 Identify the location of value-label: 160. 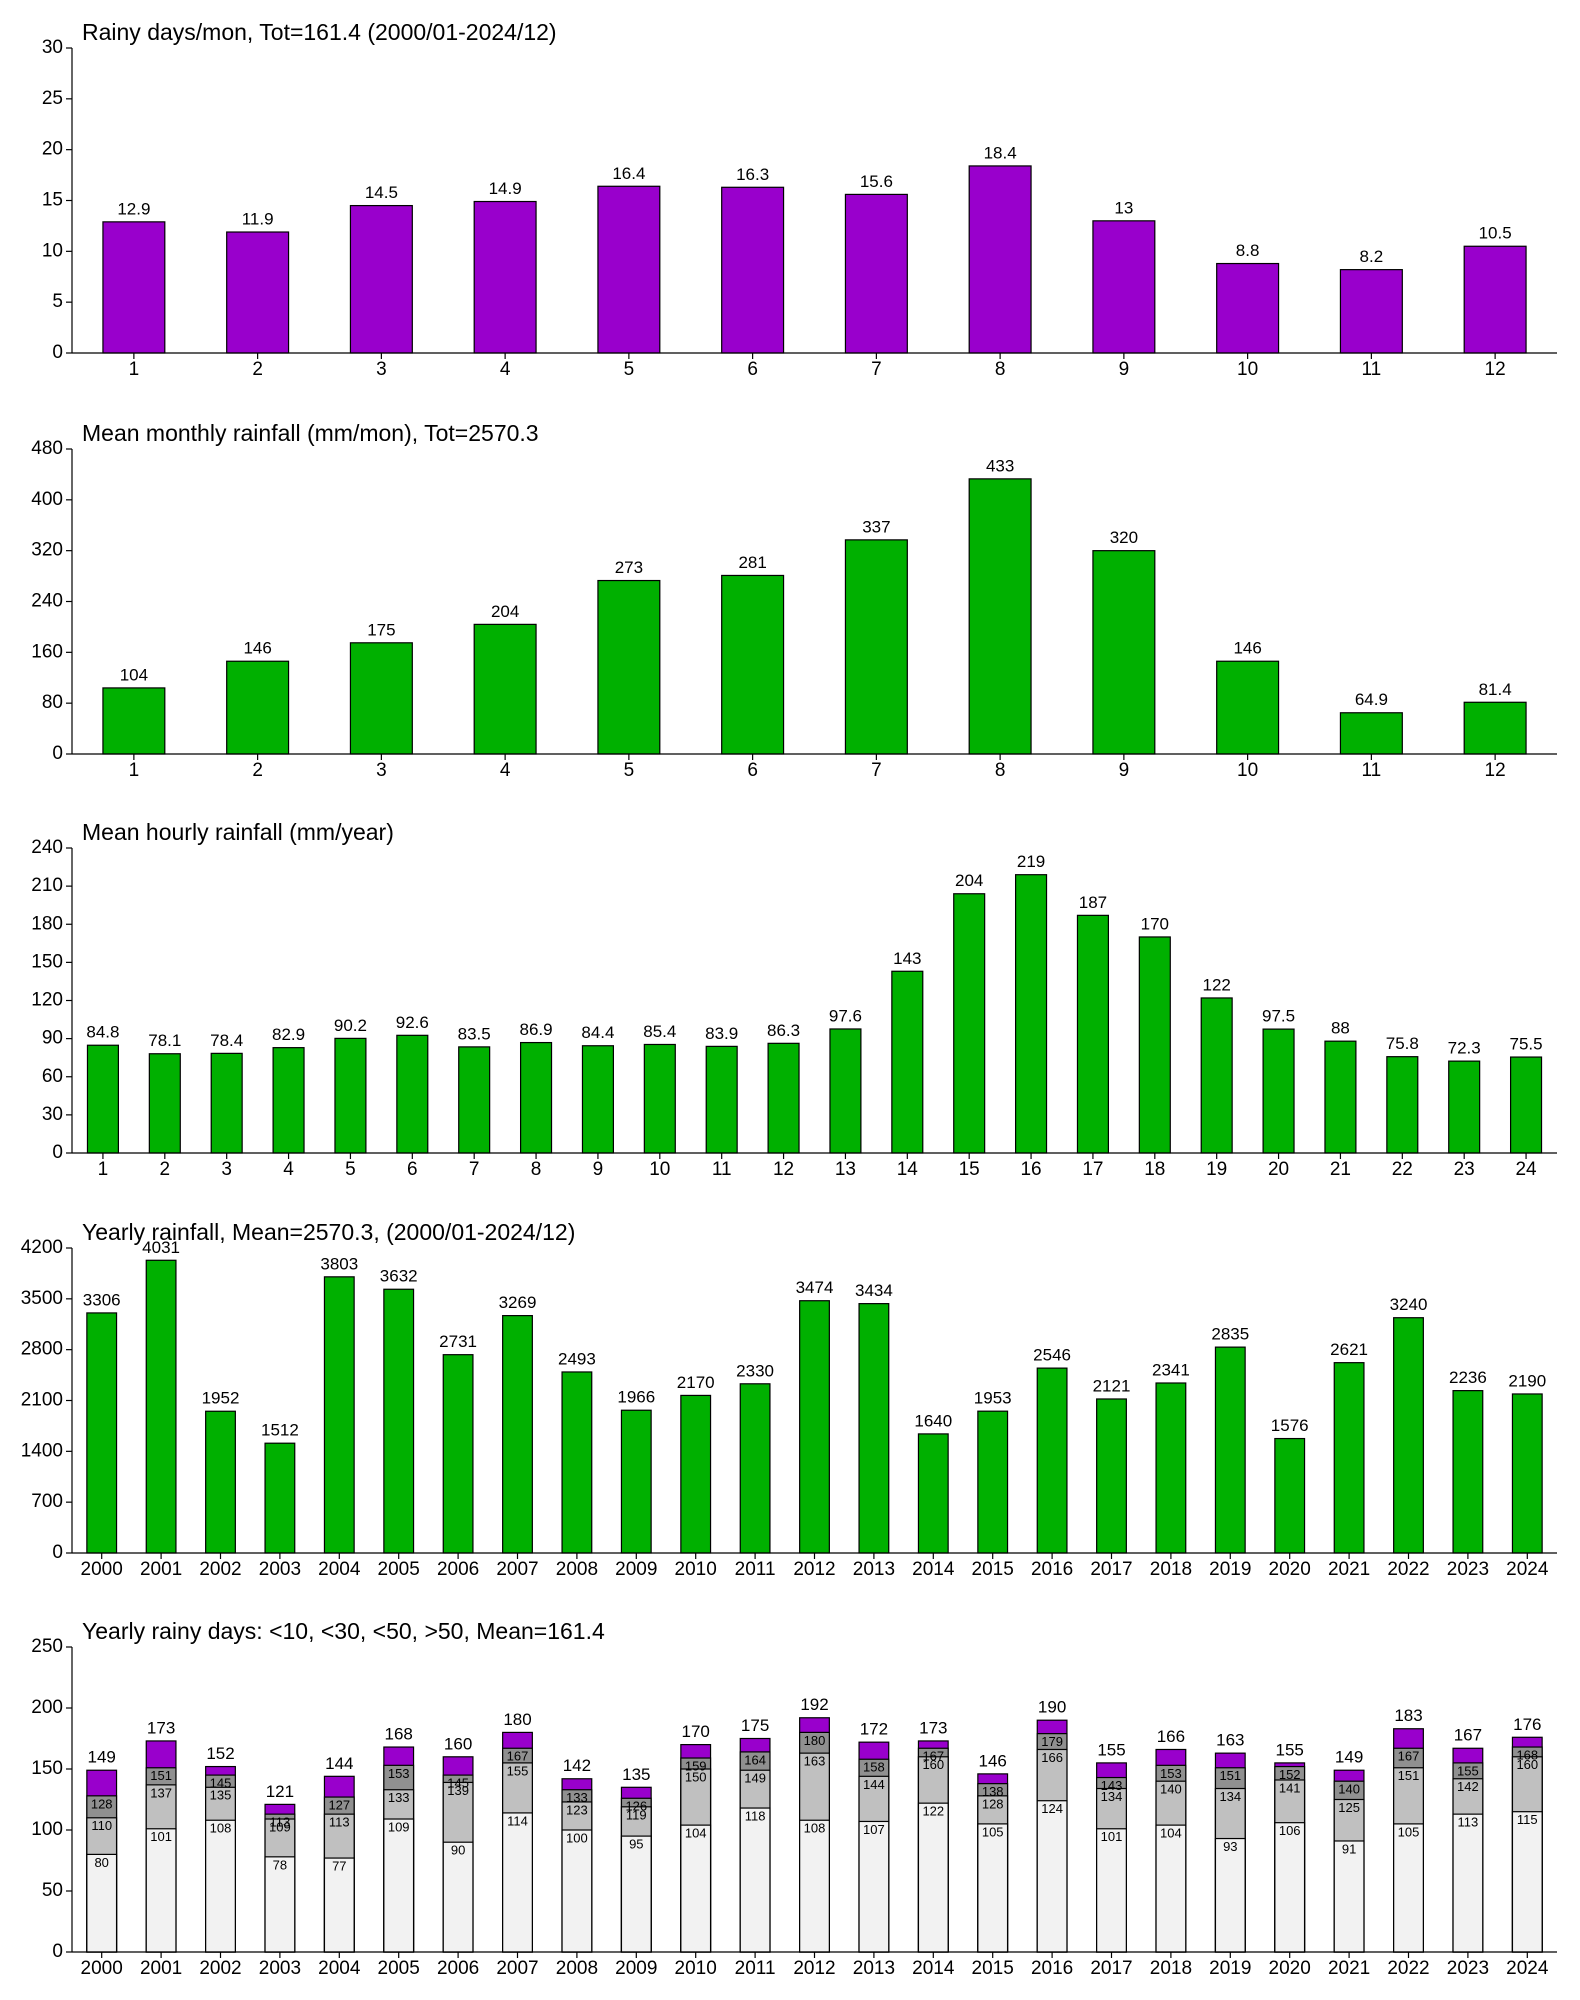
(458, 1743).